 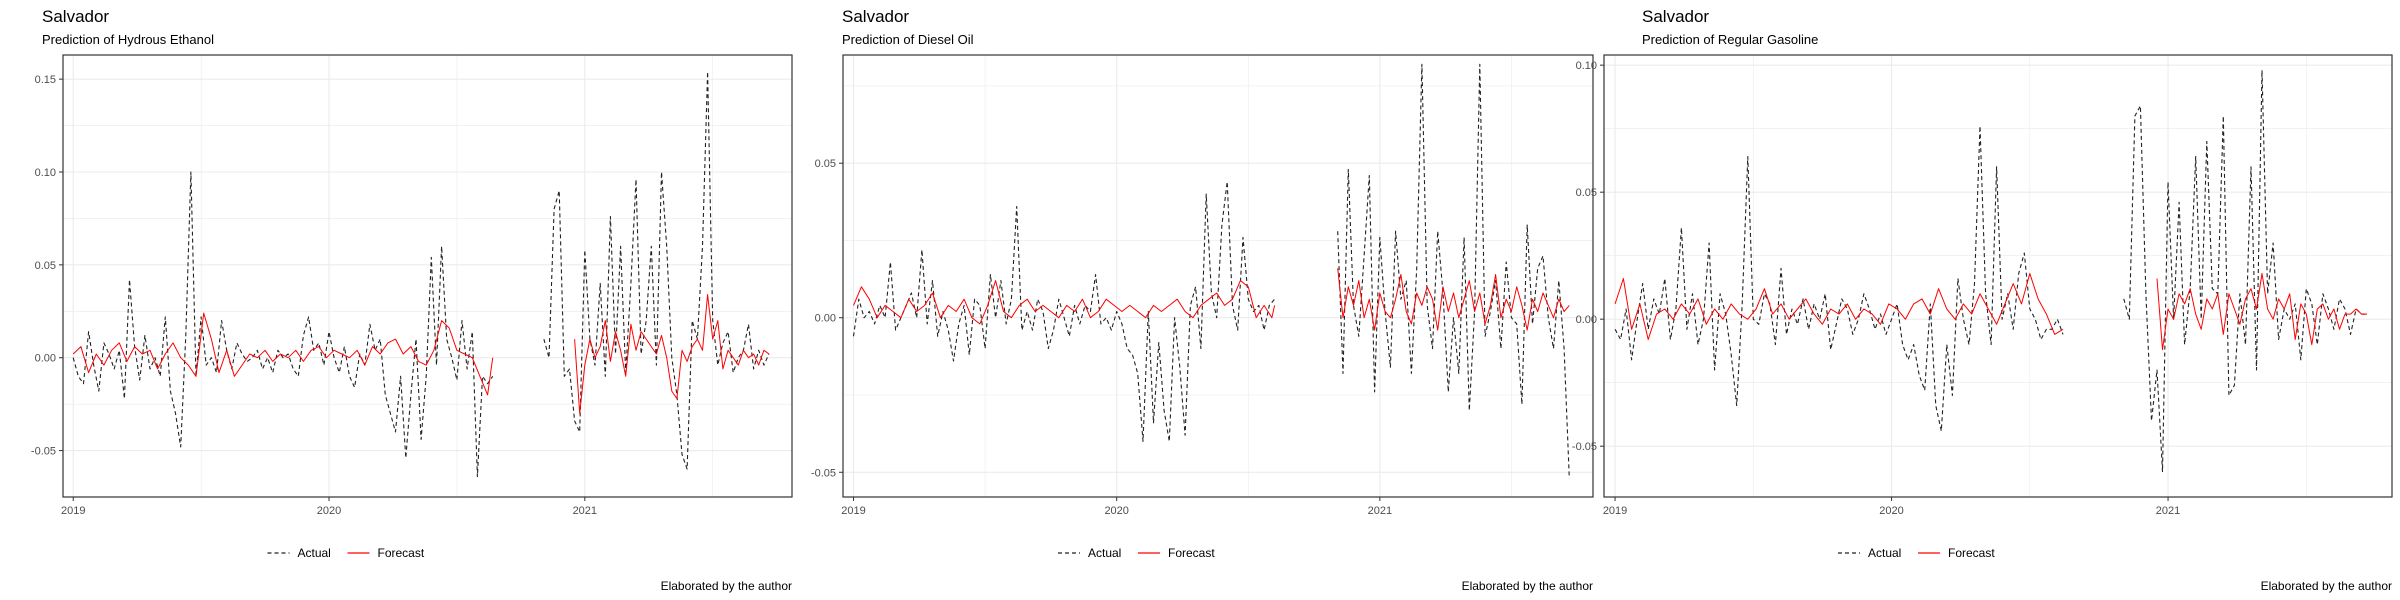 I want to click on chart-subtitle: Prediction of Diesel Oil, so click(x=908, y=39).